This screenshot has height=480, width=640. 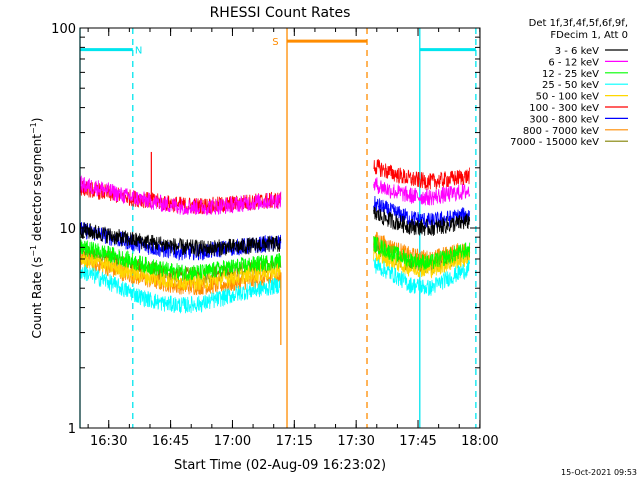 I want to click on y-tick-label: 1, so click(x=72, y=429).